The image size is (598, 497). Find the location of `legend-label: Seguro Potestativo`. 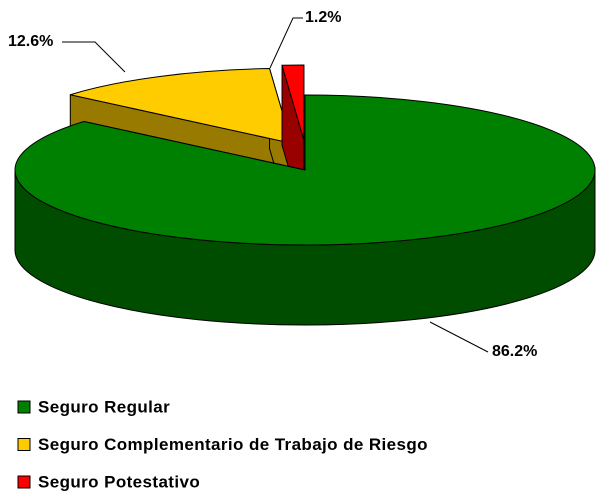

legend-label: Seguro Potestativo is located at coordinates (119, 481).